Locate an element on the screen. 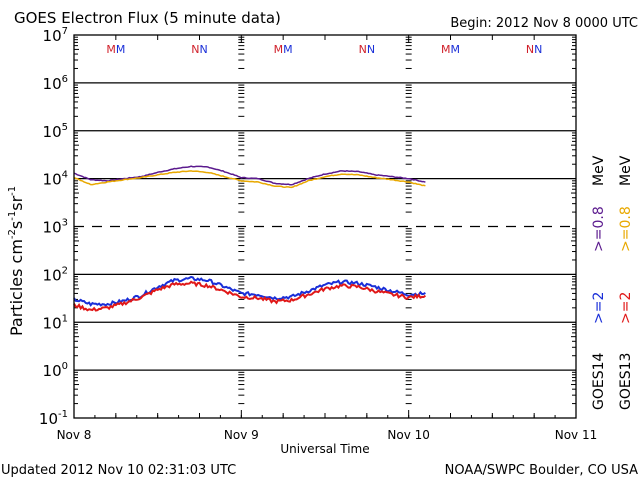 The height and width of the screenshot is (480, 640). y-tick-label: 10⁶ is located at coordinates (55, 83).